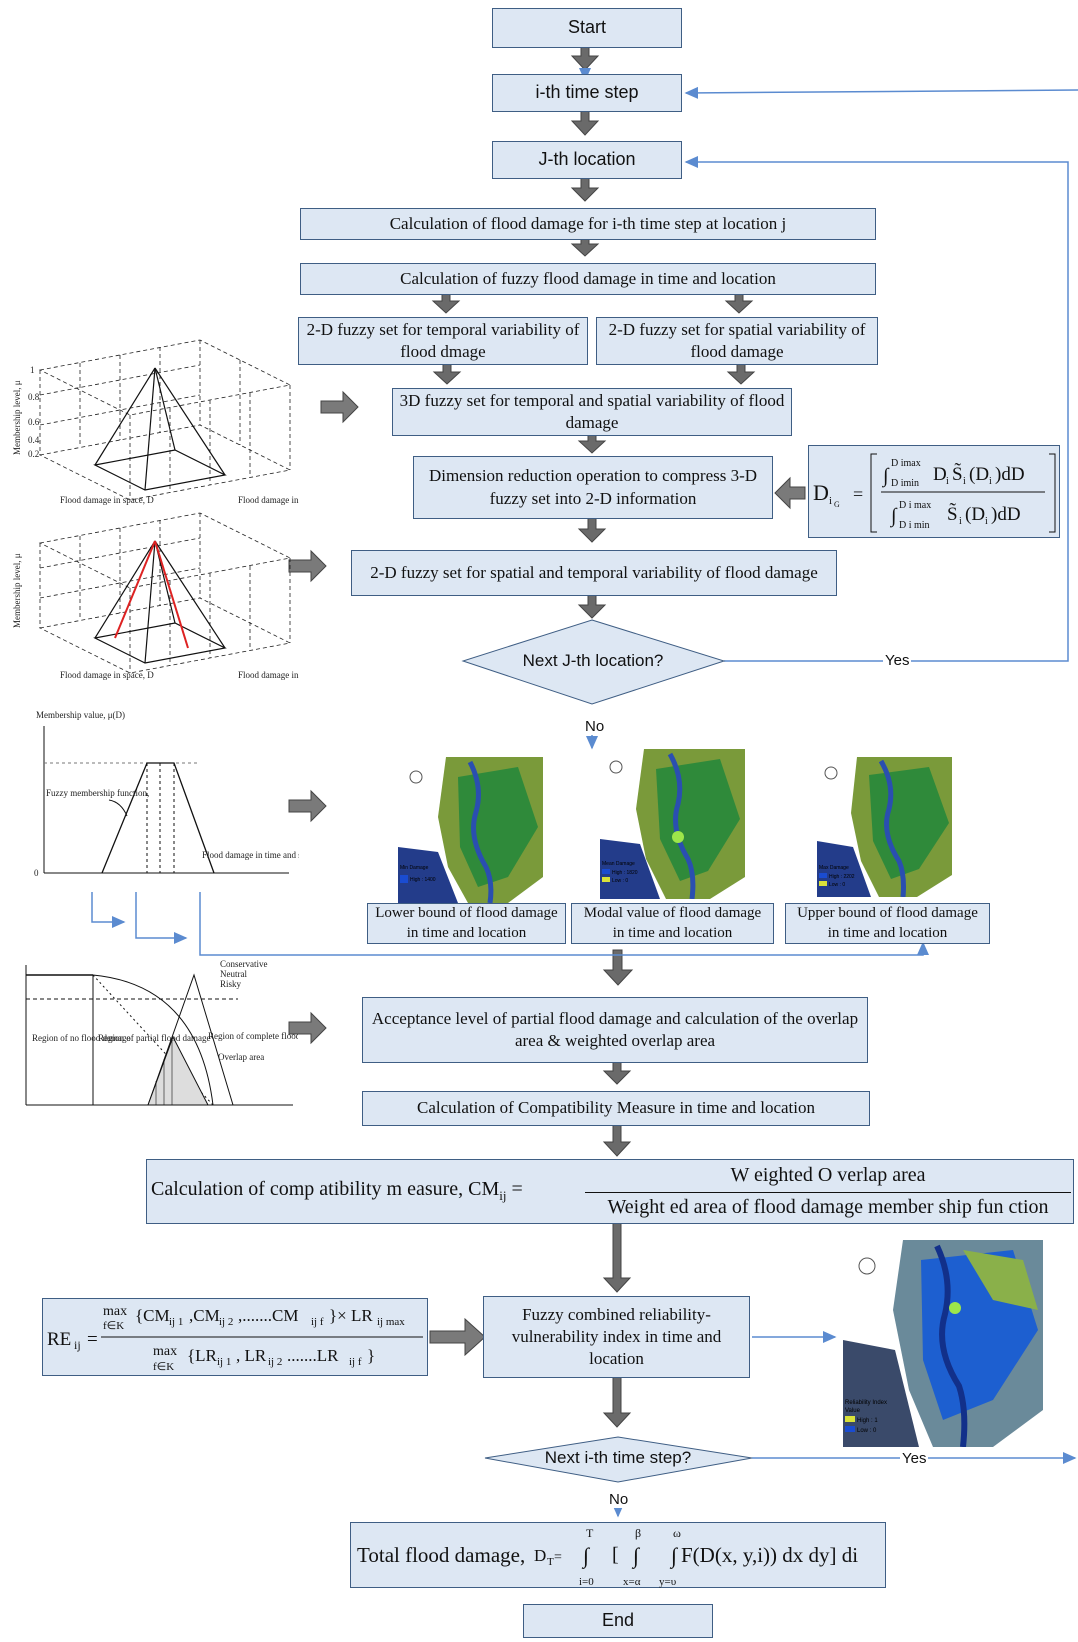 This screenshot has width=1078, height=1642. Describe the element at coordinates (618, 1621) in the screenshot. I see `end-node: End` at that location.